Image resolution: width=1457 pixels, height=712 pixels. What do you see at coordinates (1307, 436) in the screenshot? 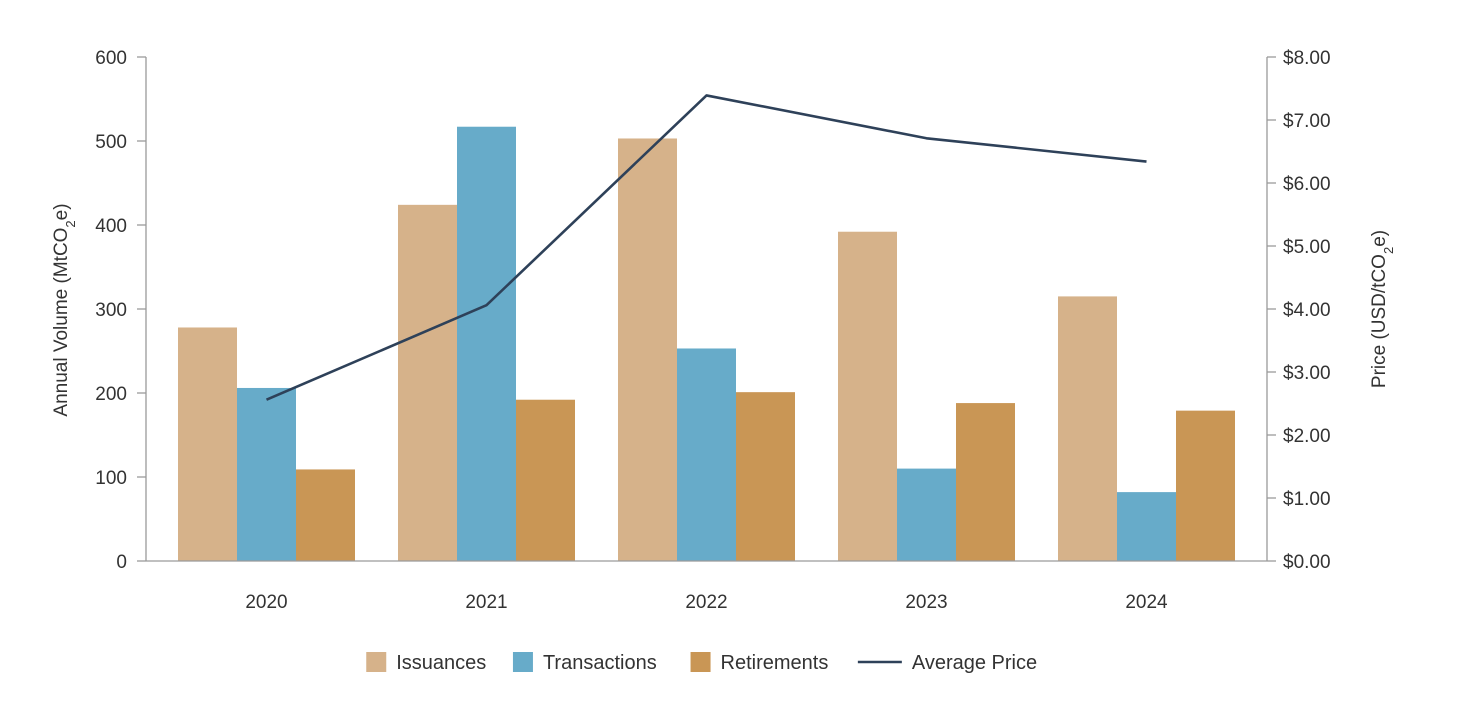
I see `right-axis-tick-label: $2.00` at bounding box center [1307, 436].